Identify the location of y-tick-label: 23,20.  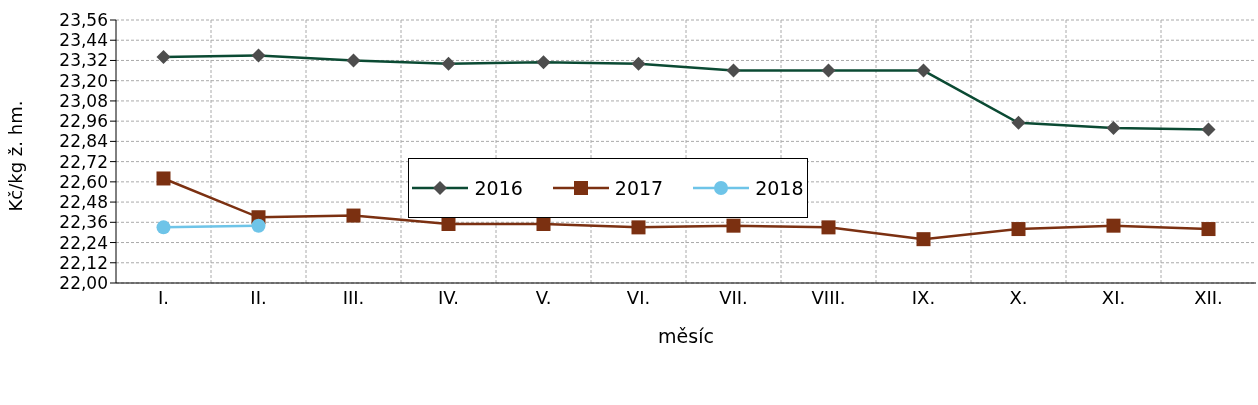
(83, 80).